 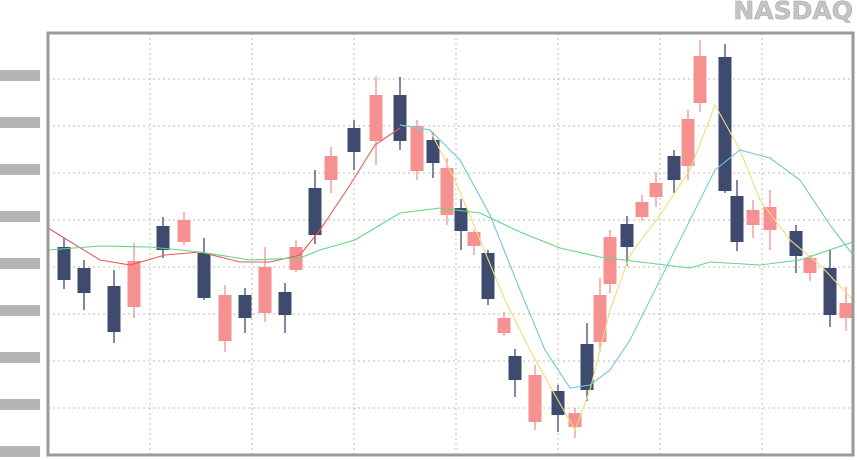 I want to click on chart-title: NASDAQ, so click(x=793, y=12).